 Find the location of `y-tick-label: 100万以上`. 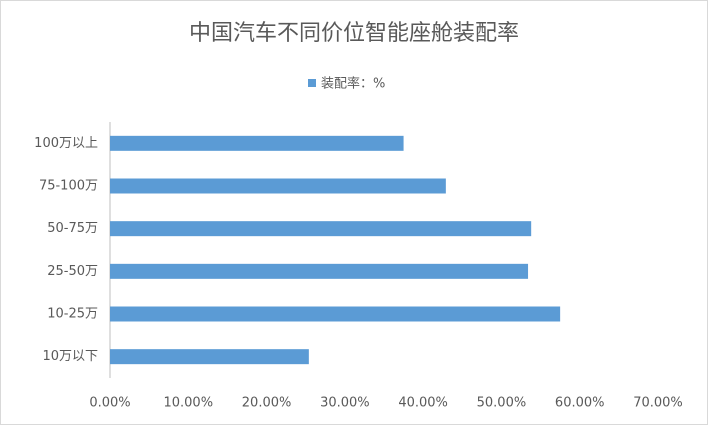

y-tick-label: 100万以上 is located at coordinates (66, 143).